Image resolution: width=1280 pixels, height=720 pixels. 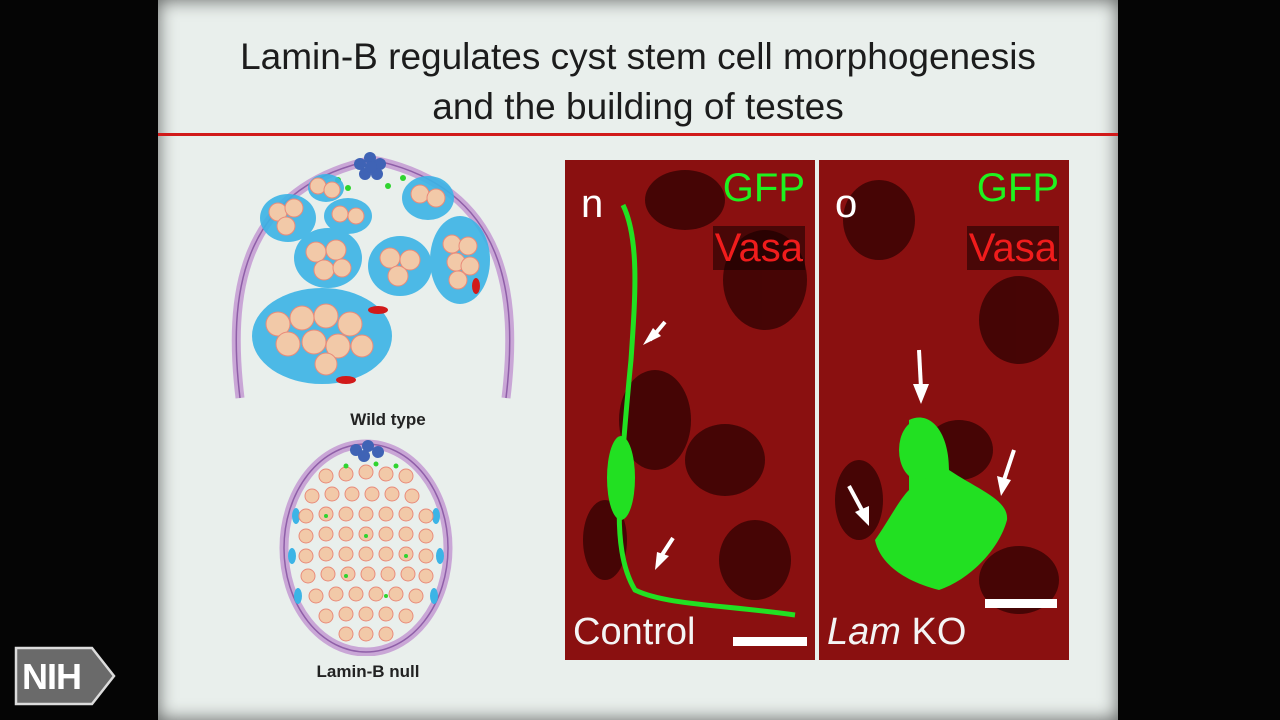 What do you see at coordinates (52, 676) in the screenshot?
I see `nih-logo-text: NIH` at bounding box center [52, 676].